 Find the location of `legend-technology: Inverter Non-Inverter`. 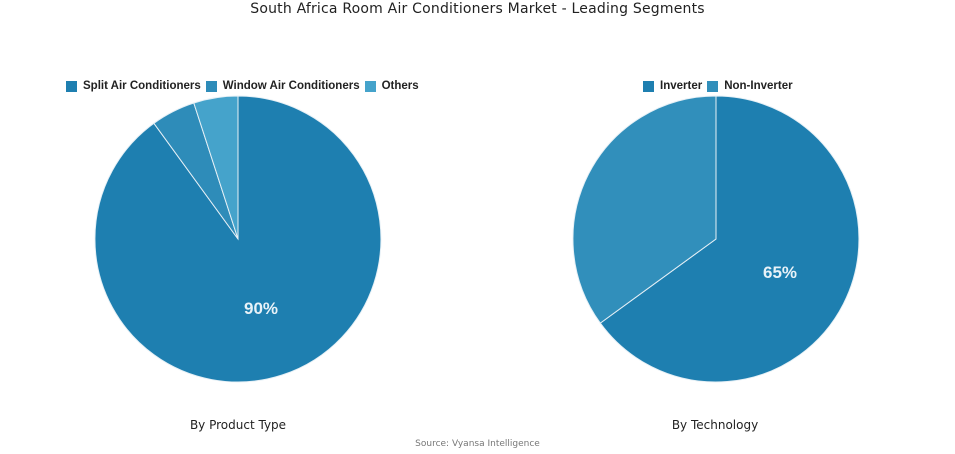

legend-technology: Inverter Non-Inverter is located at coordinates (720, 86).